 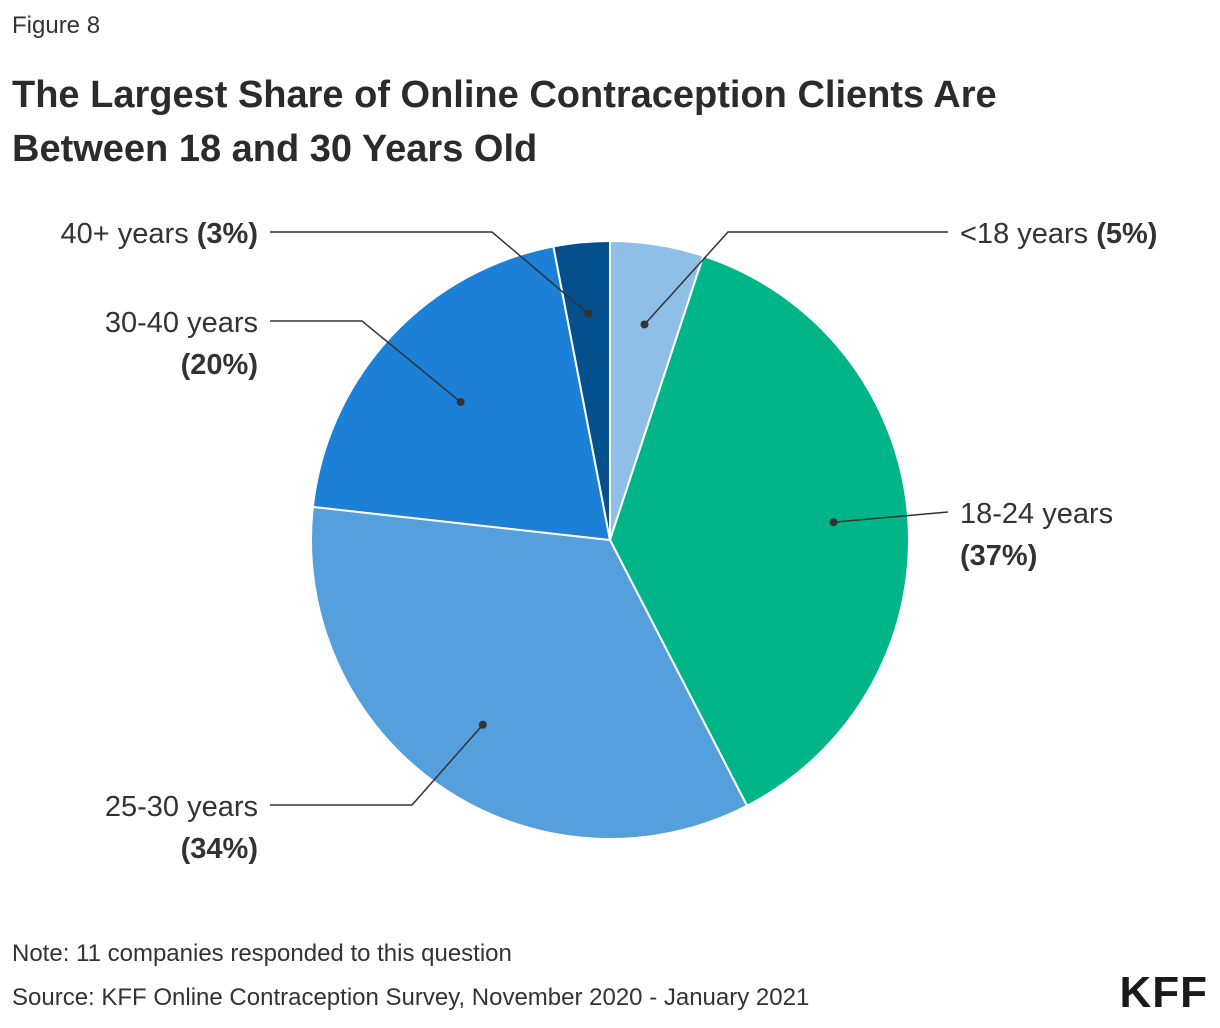 I want to click on pie-slice-40-plus-years, so click(x=581, y=390).